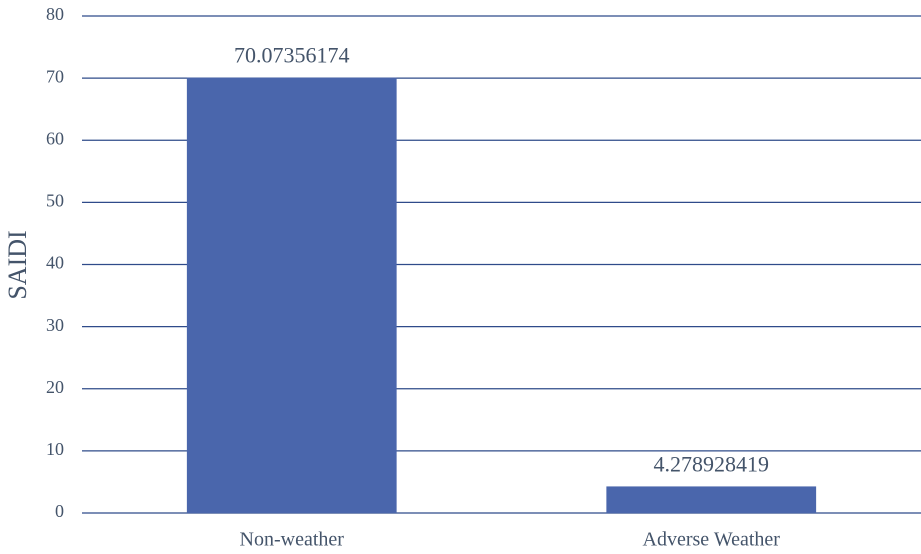 Image resolution: width=921 pixels, height=554 pixels. What do you see at coordinates (55, 449) in the screenshot?
I see `y-tick-label: 10` at bounding box center [55, 449].